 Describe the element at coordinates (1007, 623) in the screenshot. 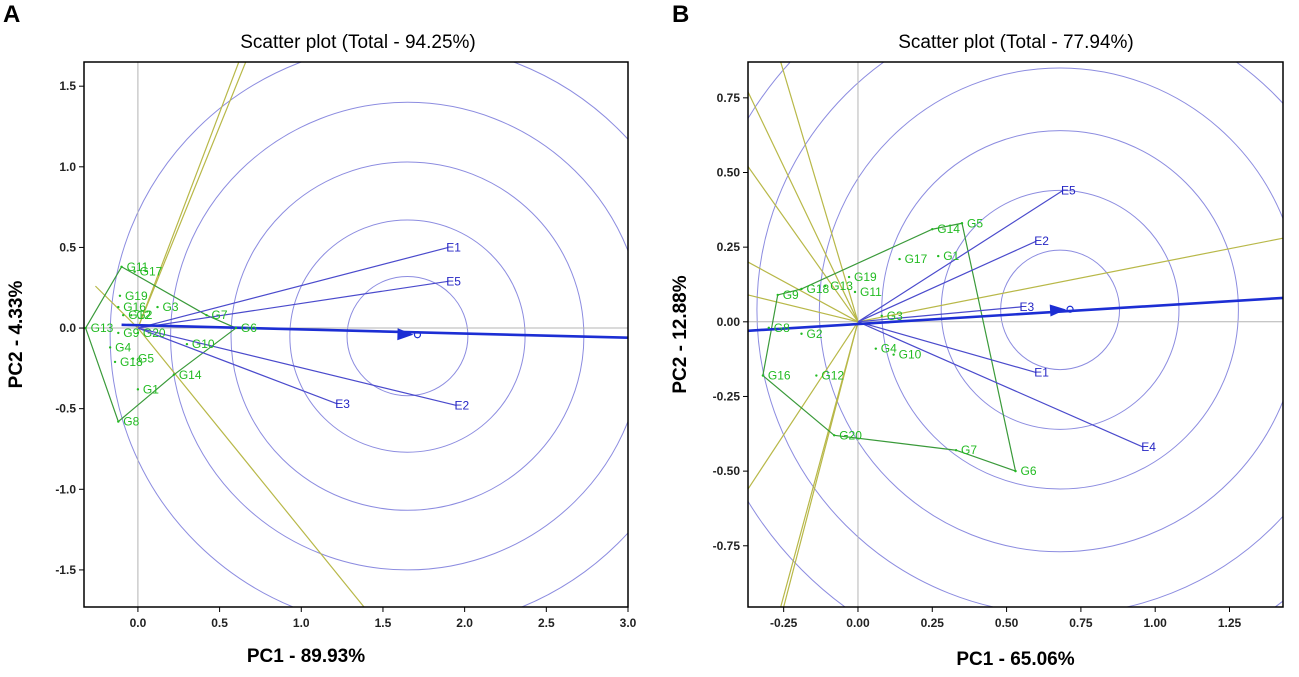

I see `pb-x-tick-label: 0.50` at that location.